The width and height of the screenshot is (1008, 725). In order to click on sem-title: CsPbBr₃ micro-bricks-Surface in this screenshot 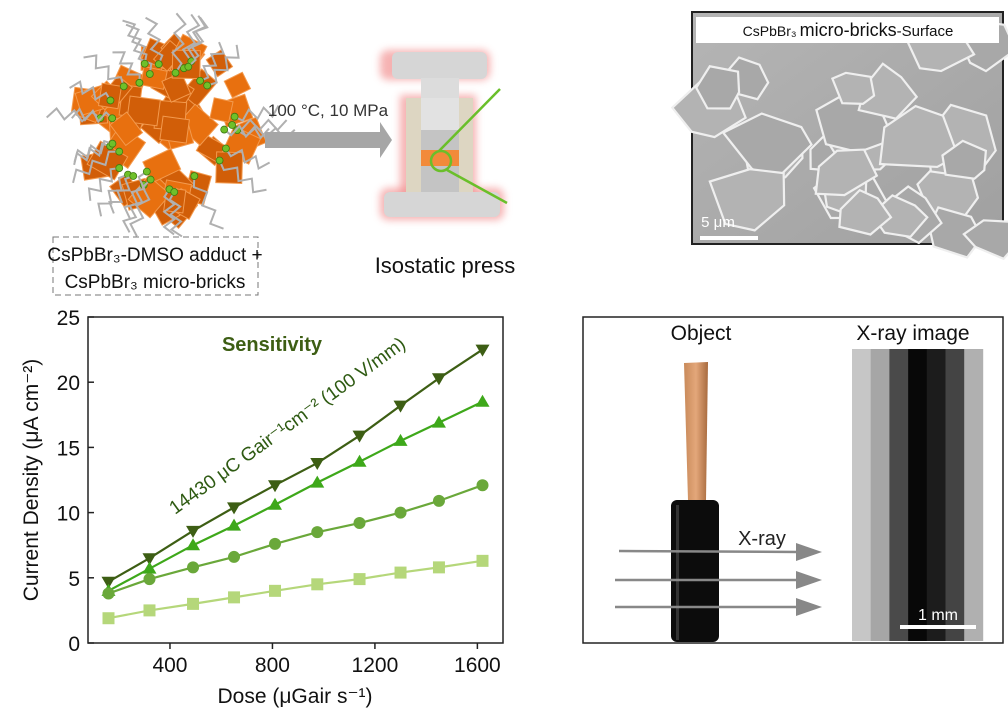, I will do `click(848, 30)`.